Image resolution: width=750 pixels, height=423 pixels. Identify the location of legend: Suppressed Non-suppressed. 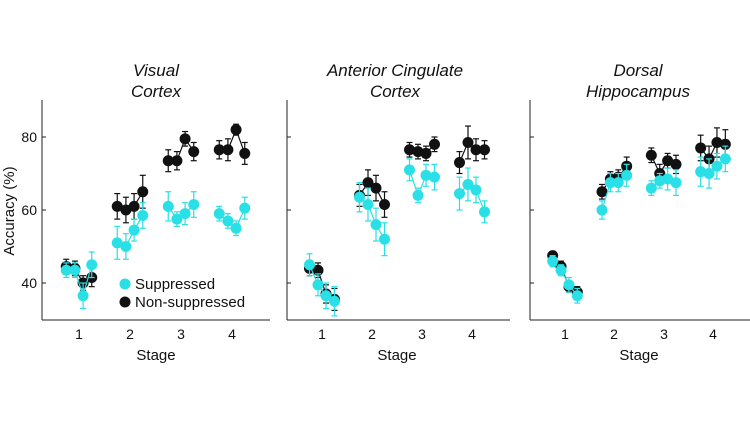
(182, 293).